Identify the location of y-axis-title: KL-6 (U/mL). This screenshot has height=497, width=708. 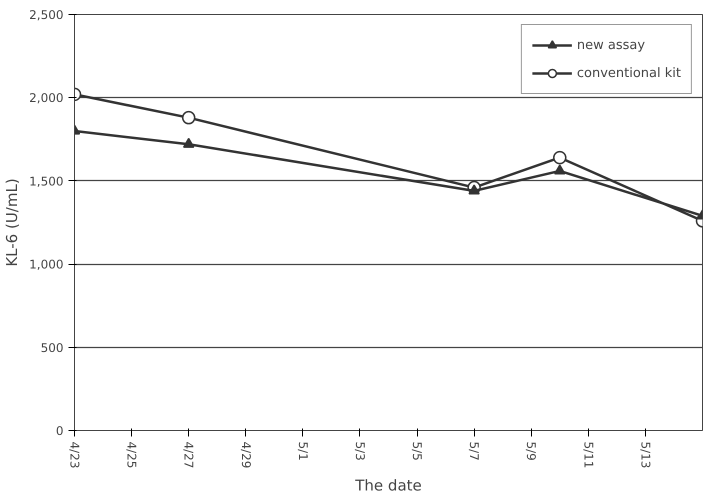
(12, 222).